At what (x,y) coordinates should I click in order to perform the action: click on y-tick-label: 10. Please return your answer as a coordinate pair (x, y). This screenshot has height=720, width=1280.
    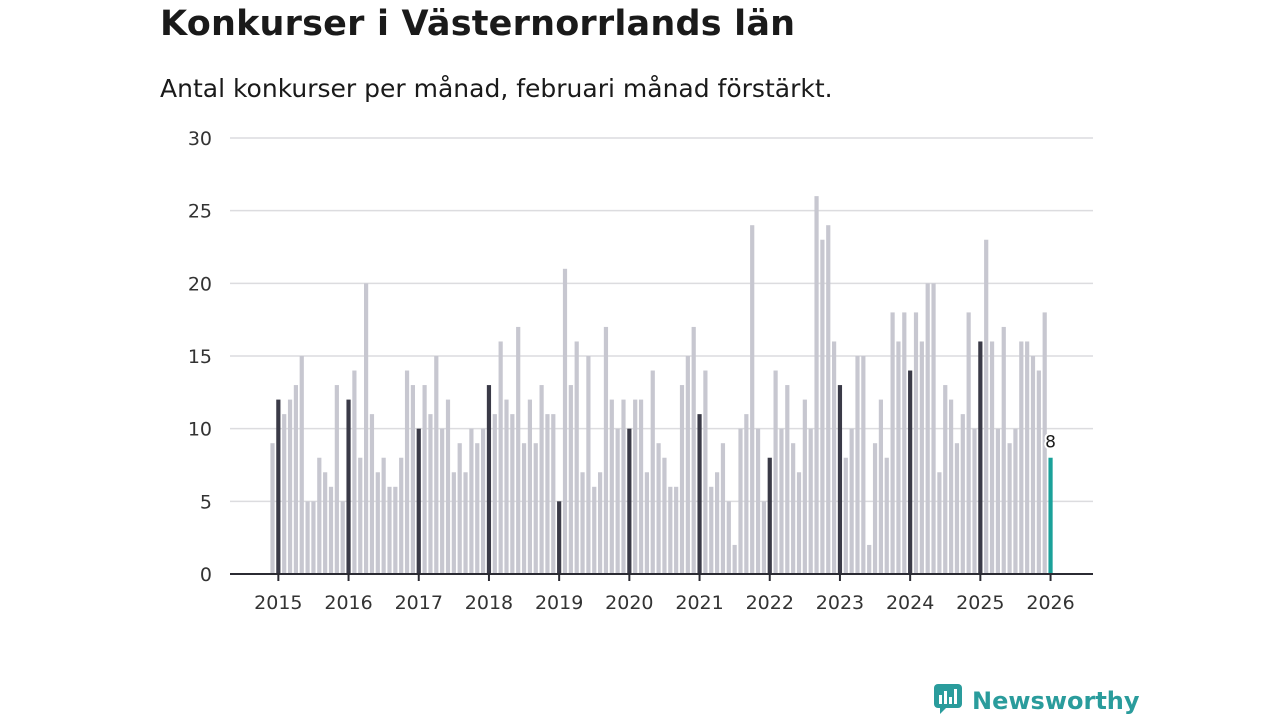
    Looking at the image, I should click on (200, 430).